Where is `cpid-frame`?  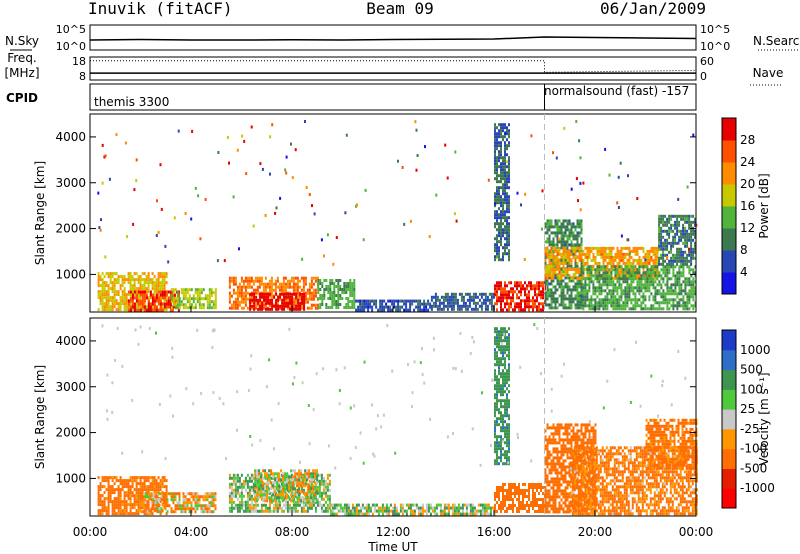
cpid-frame is located at coordinates (393, 97).